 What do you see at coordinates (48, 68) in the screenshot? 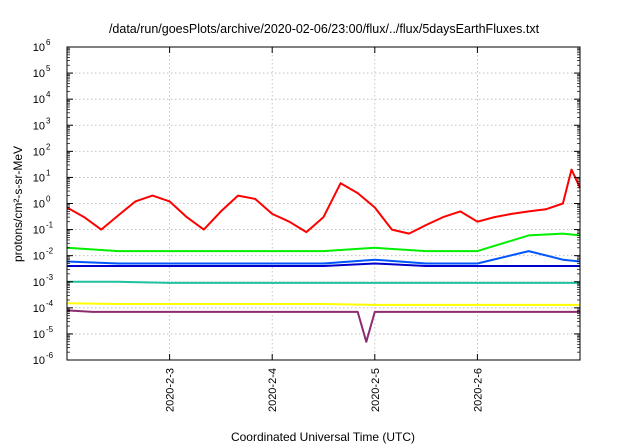
I see `y-tick-exponent: 5` at bounding box center [48, 68].